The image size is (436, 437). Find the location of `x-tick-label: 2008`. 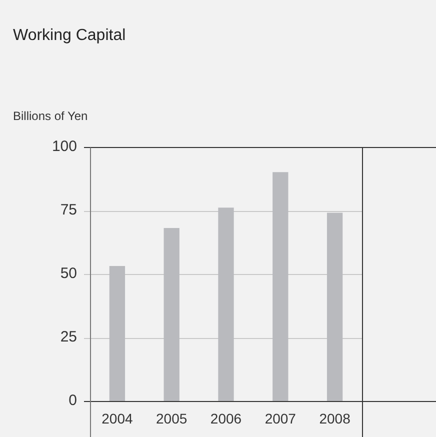

x-tick-label: 2008 is located at coordinates (335, 418).